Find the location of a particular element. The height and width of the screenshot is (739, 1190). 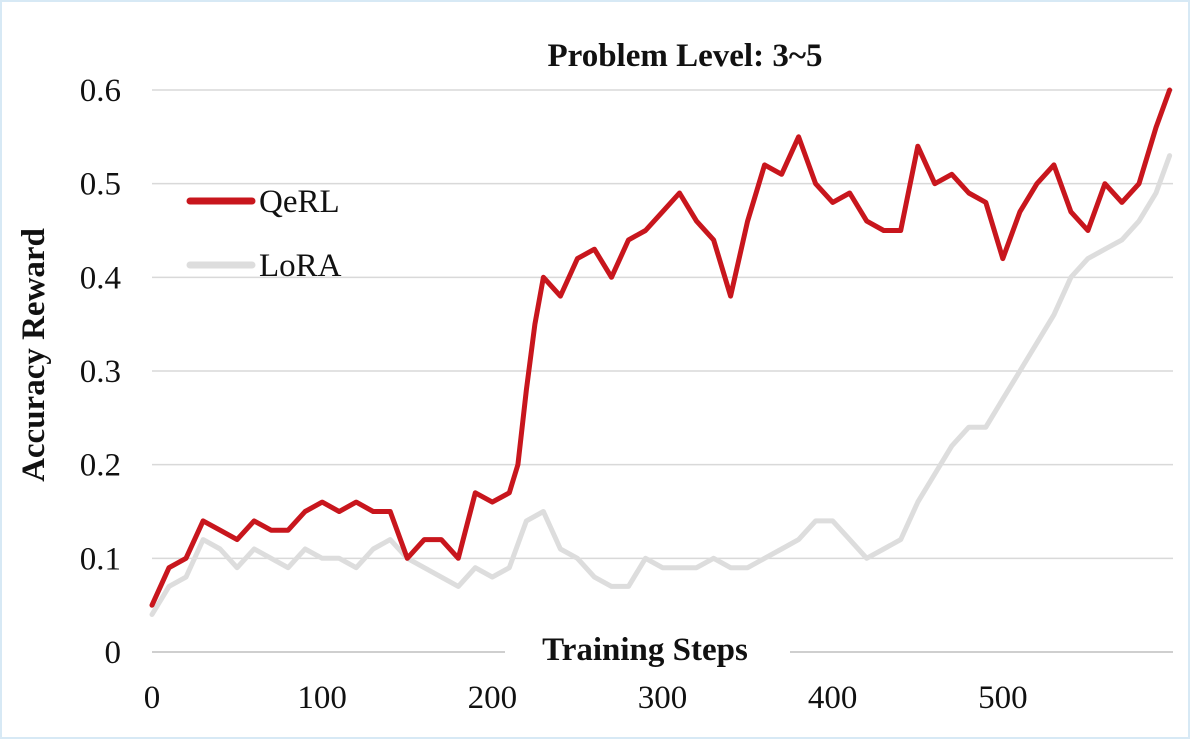

y-tick-label: 0.3 is located at coordinates (100, 372).